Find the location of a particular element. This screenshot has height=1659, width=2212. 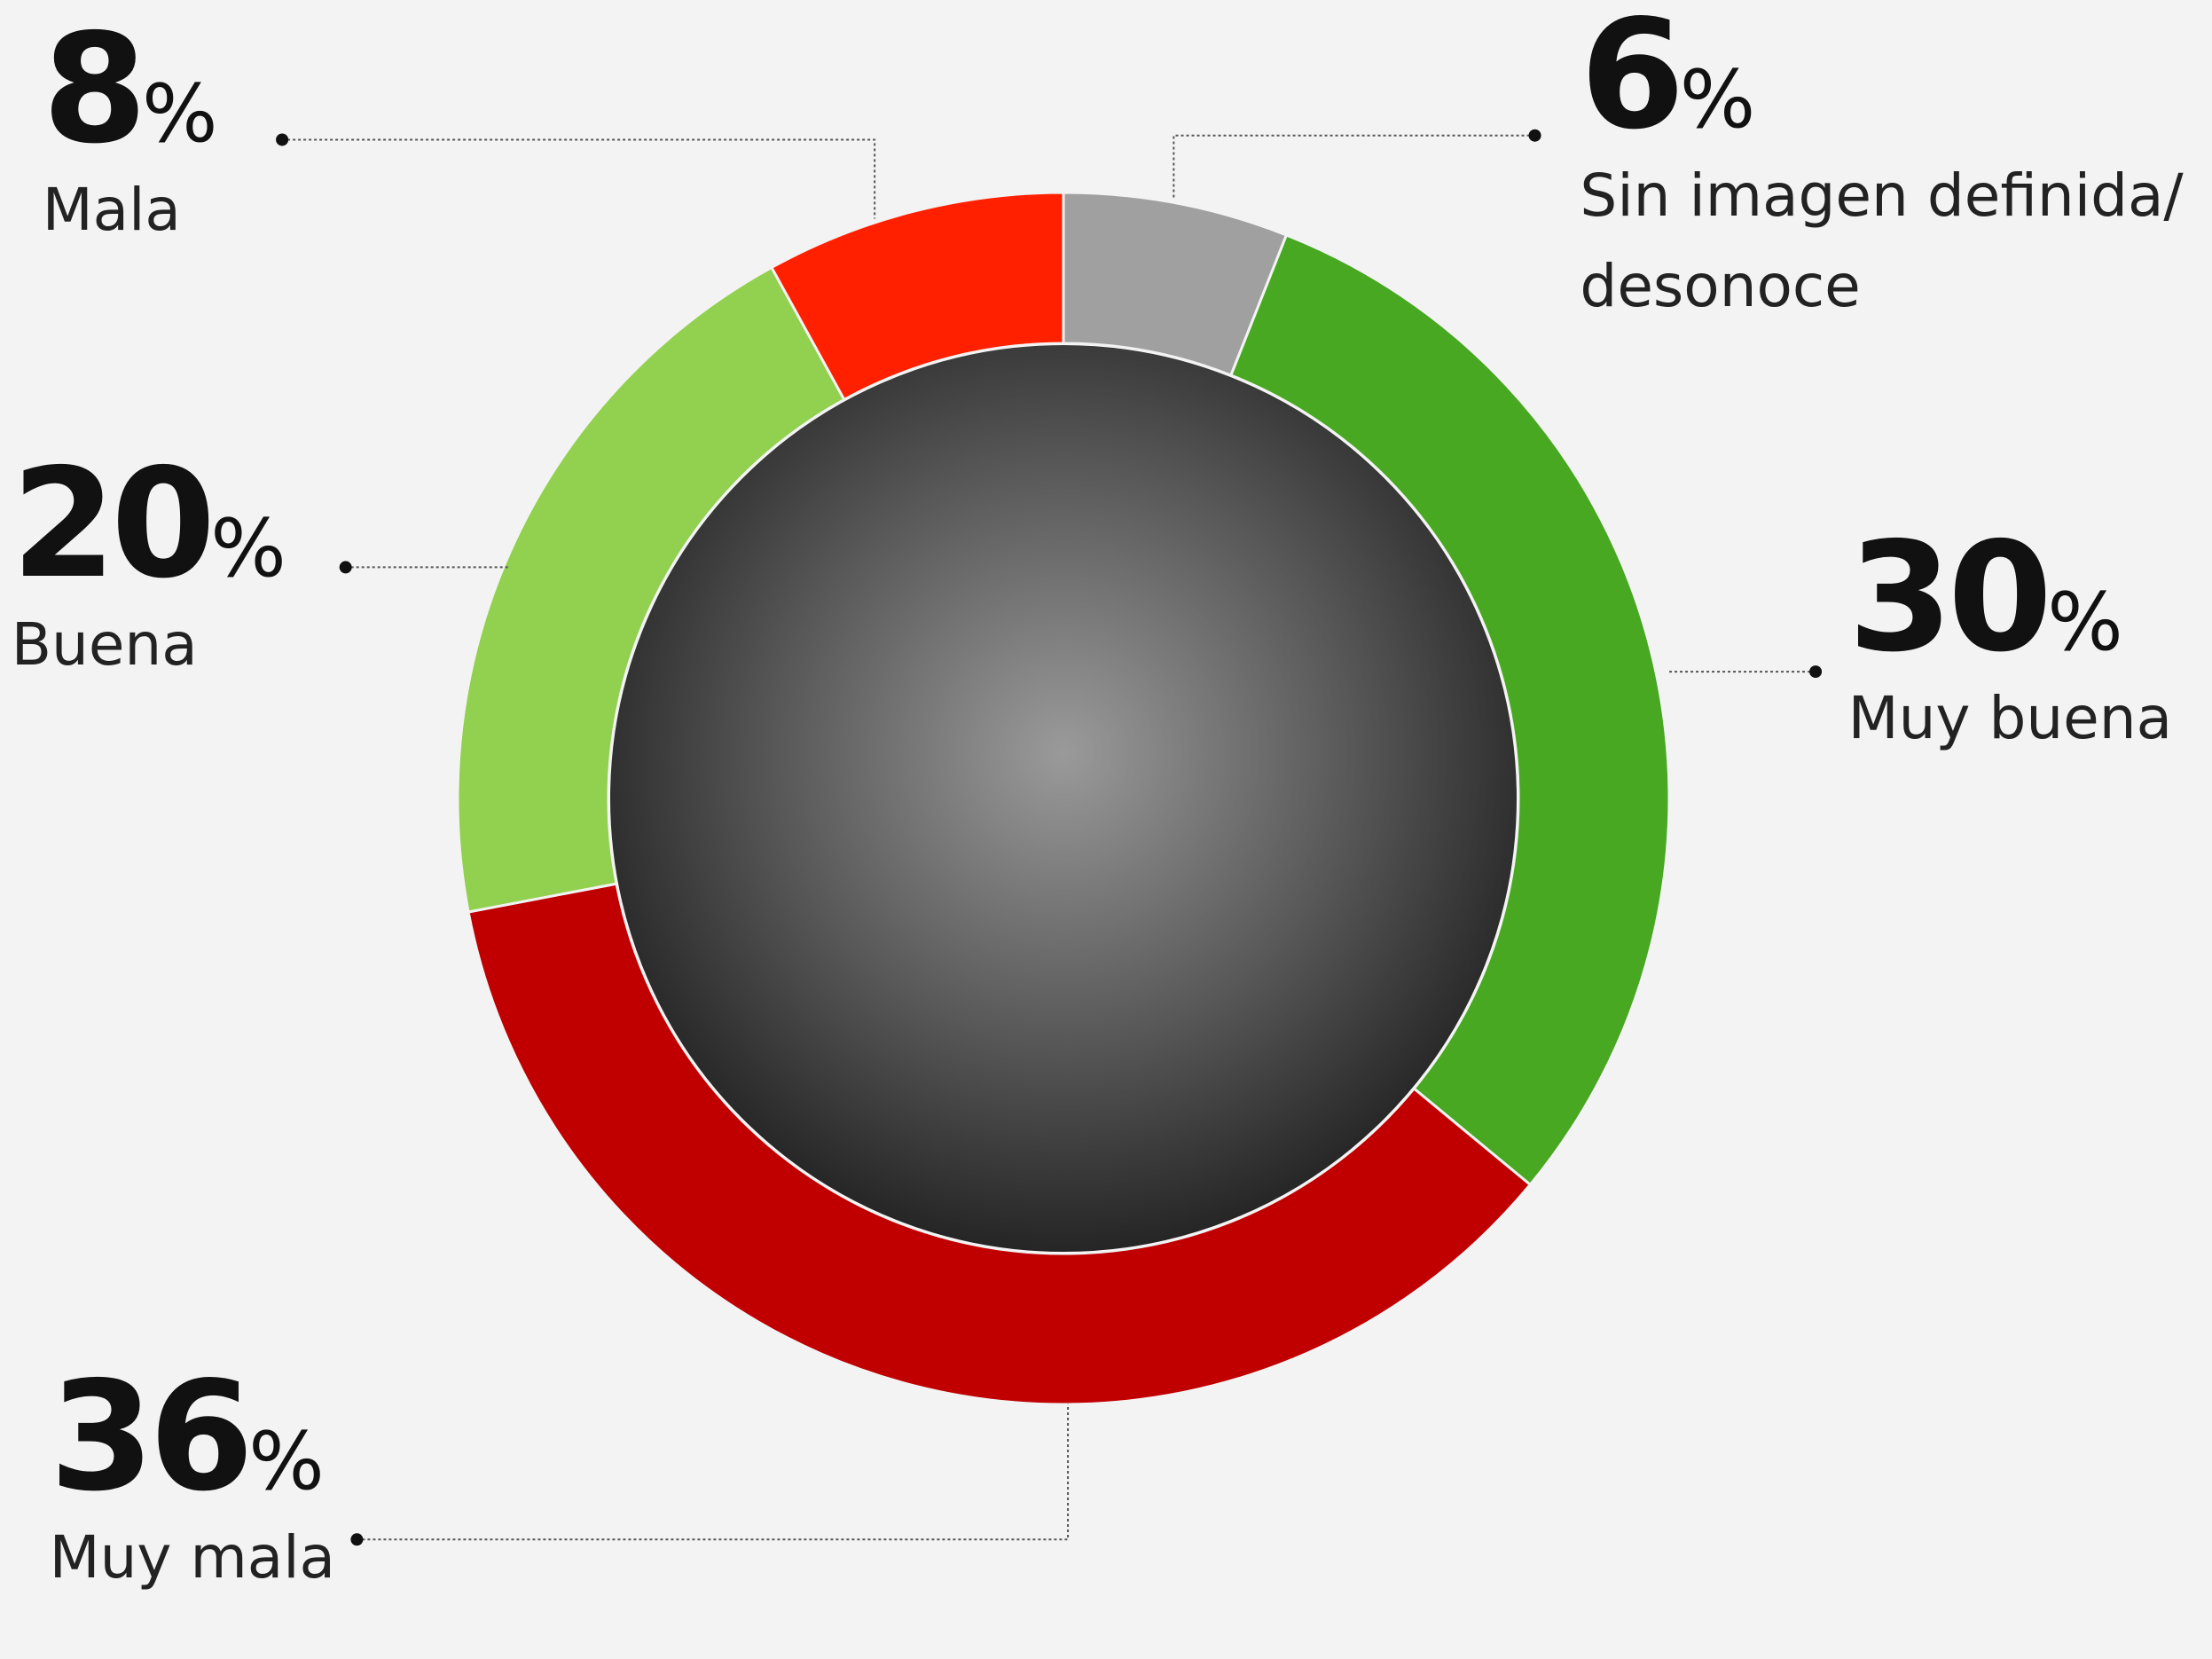

category-label: Mala is located at coordinates (111, 210).